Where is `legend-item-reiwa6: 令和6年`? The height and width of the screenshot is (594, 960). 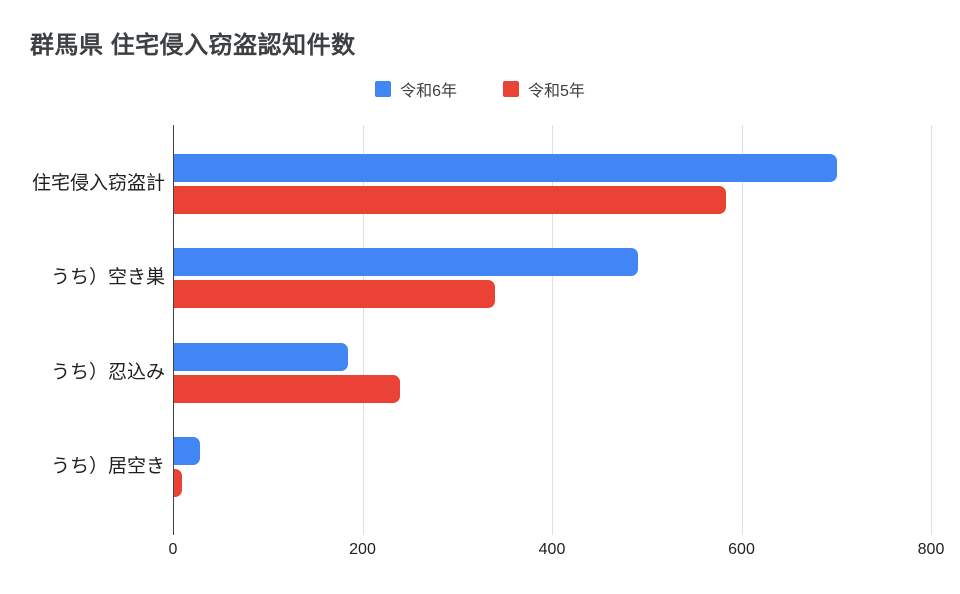
legend-item-reiwa6: 令和6年 is located at coordinates (416, 89).